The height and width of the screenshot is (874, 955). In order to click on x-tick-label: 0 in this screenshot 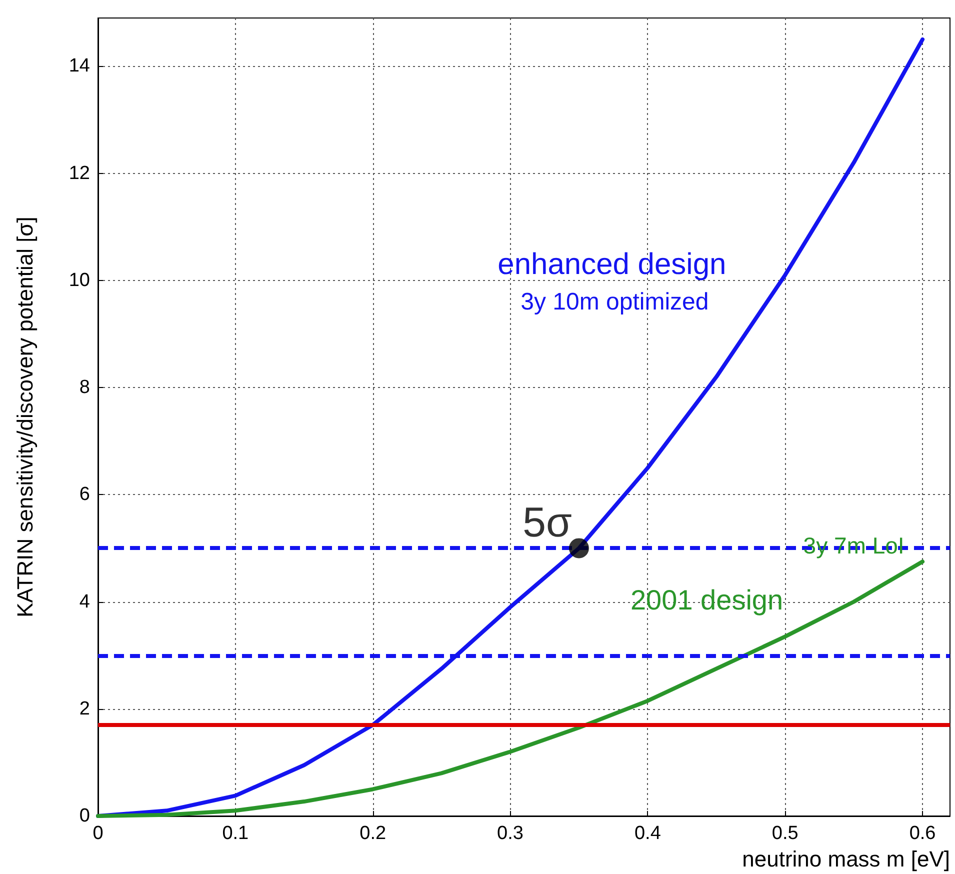, I will do `click(98, 833)`.